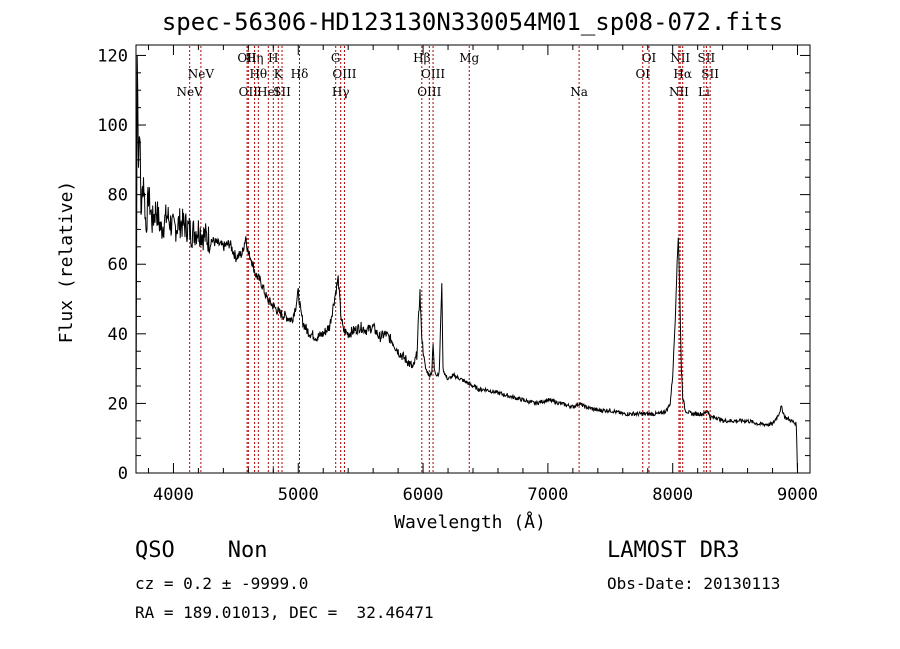 Image resolution: width=900 pixels, height=649 pixels. I want to click on line-marker-label: K, so click(279, 74).